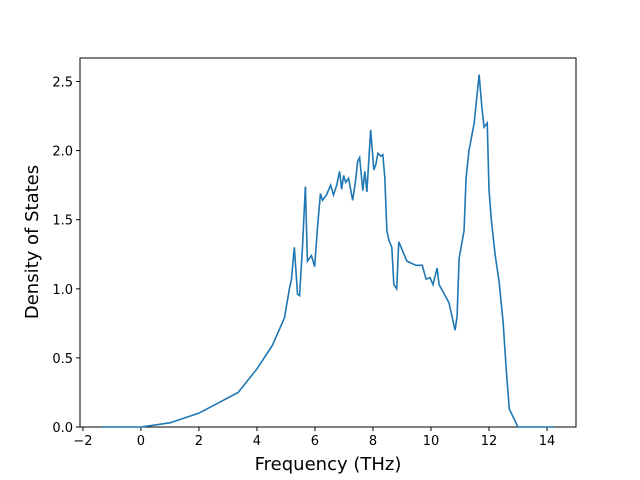  I want to click on y-tick-label: 2.5, so click(62, 82).